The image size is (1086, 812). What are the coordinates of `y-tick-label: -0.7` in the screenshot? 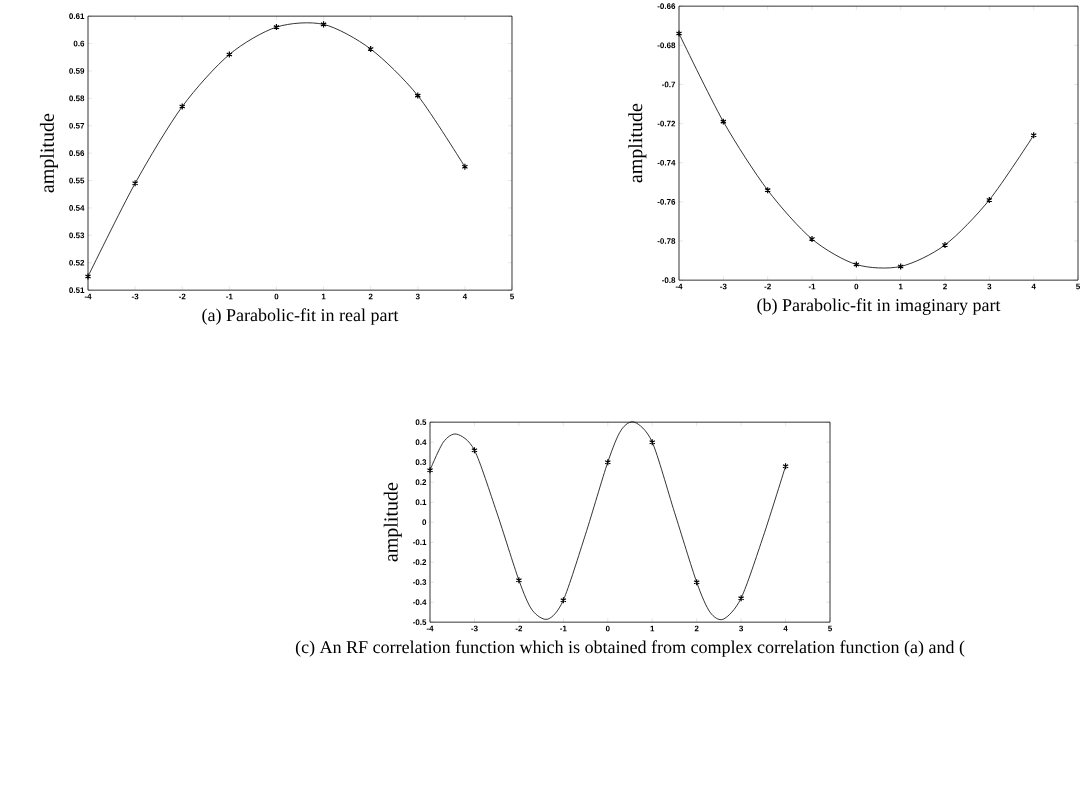 It's located at (669, 84).